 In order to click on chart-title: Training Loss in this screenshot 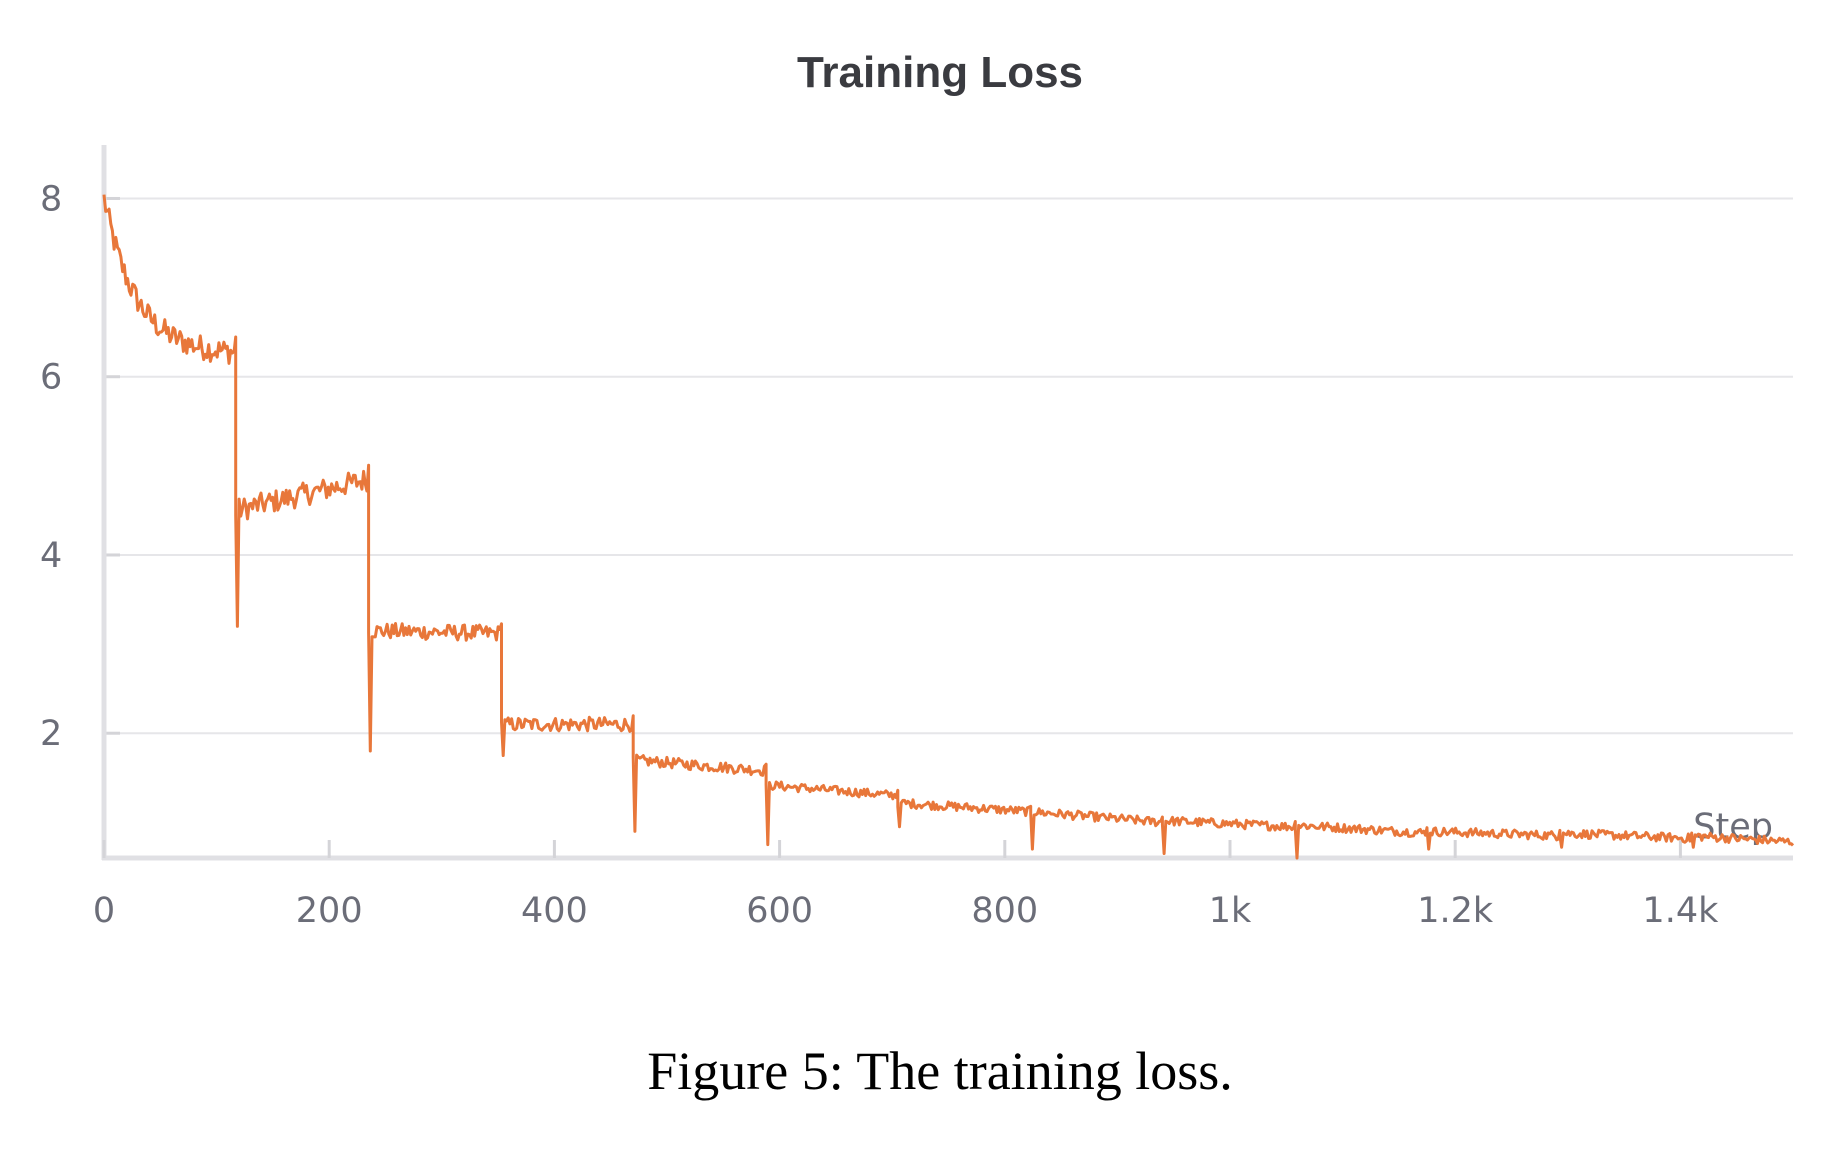, I will do `click(940, 72)`.